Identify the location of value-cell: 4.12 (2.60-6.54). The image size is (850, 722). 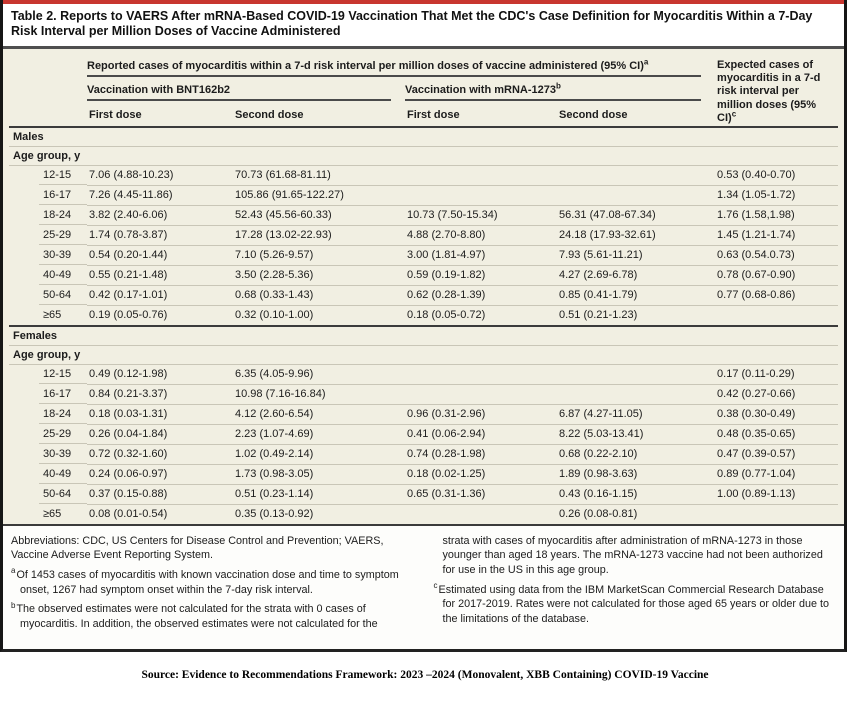
(319, 414).